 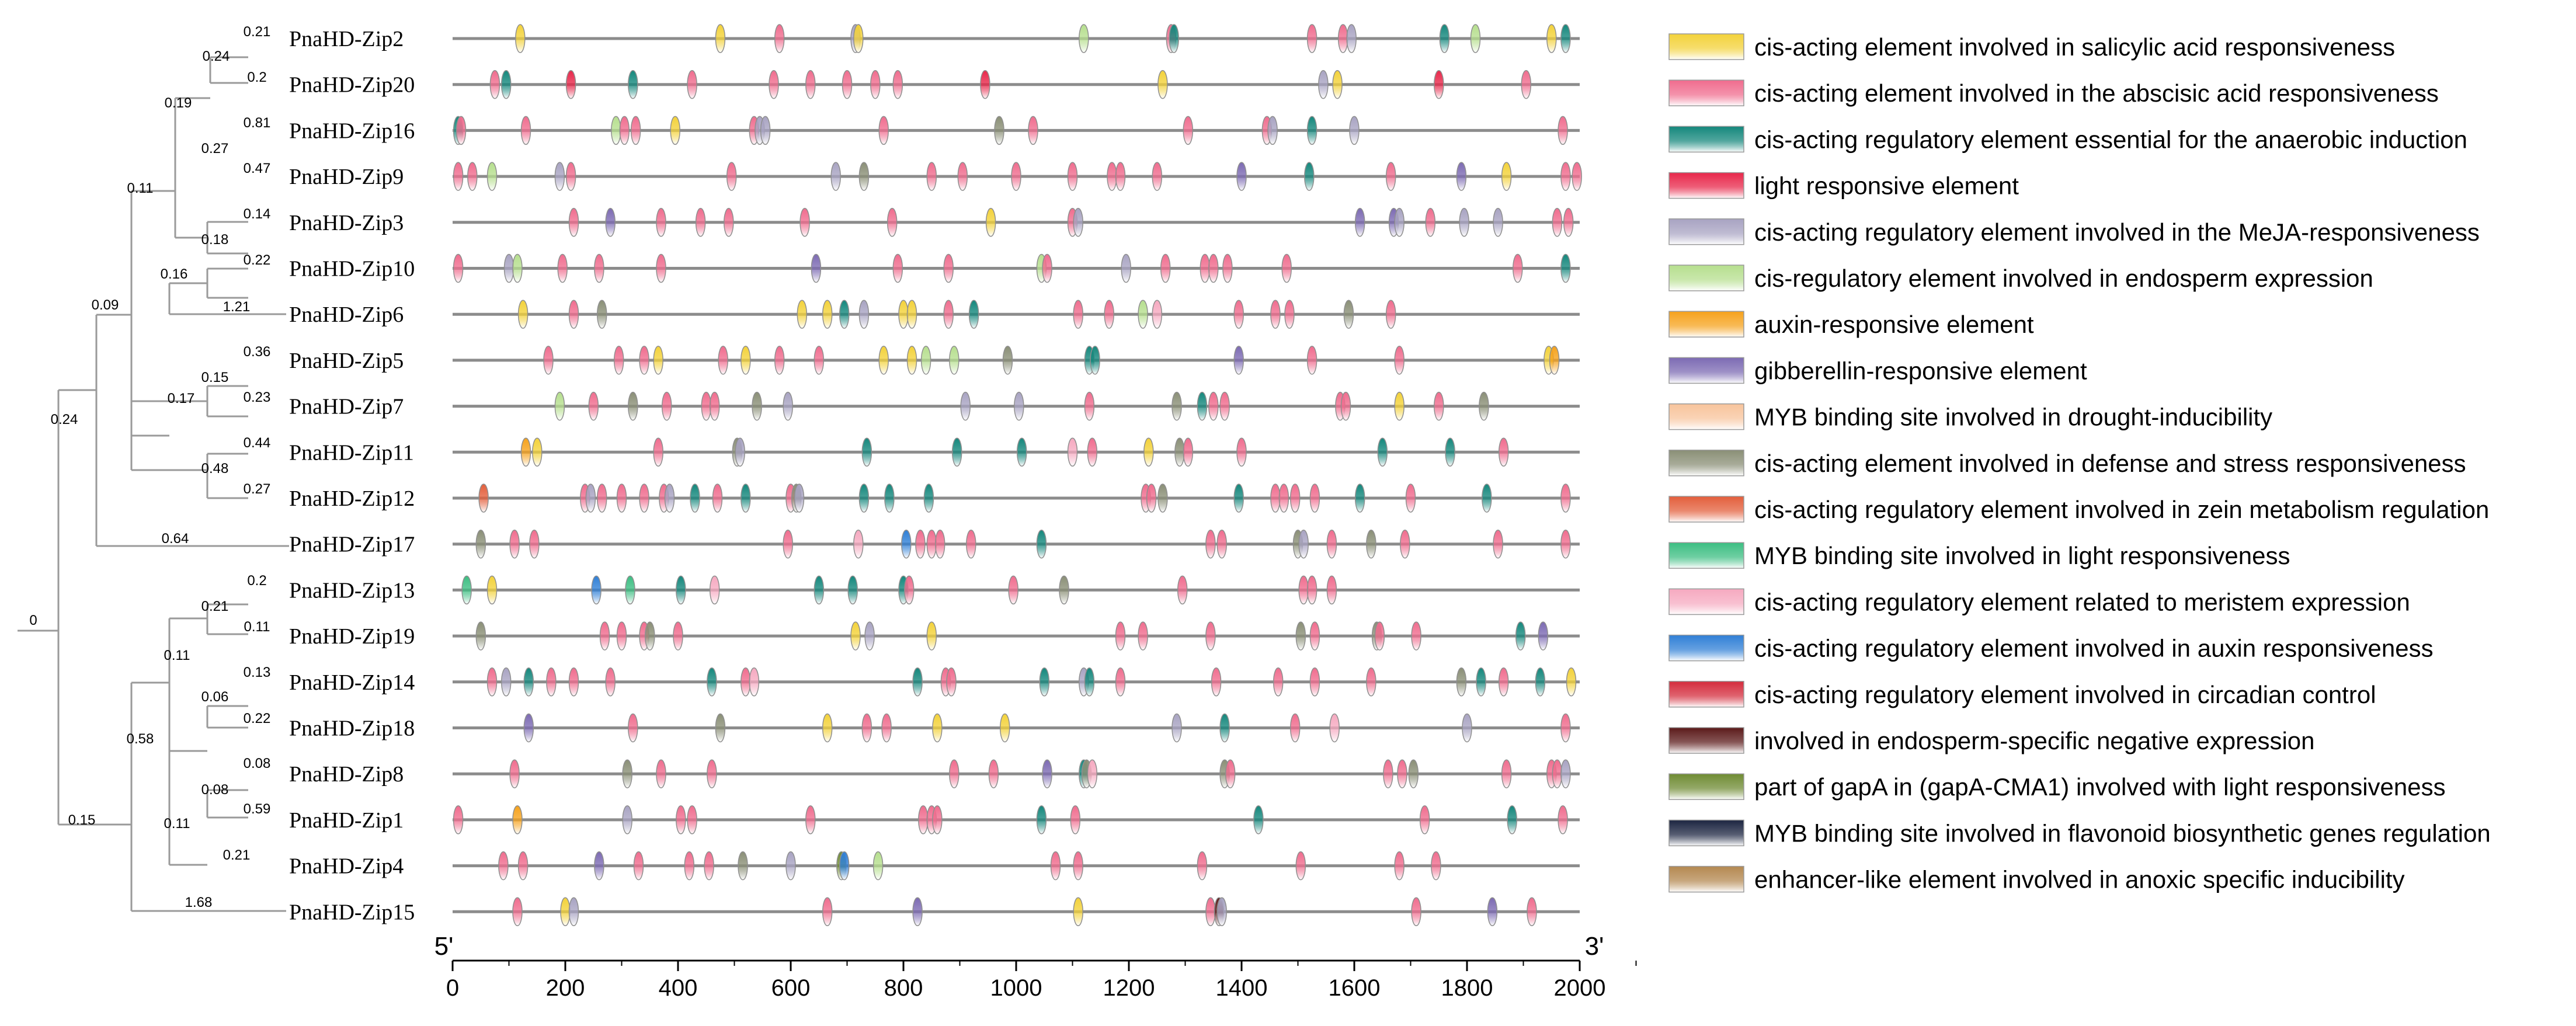 I want to click on gene-label: PnaHD-Zip3, so click(x=346, y=223).